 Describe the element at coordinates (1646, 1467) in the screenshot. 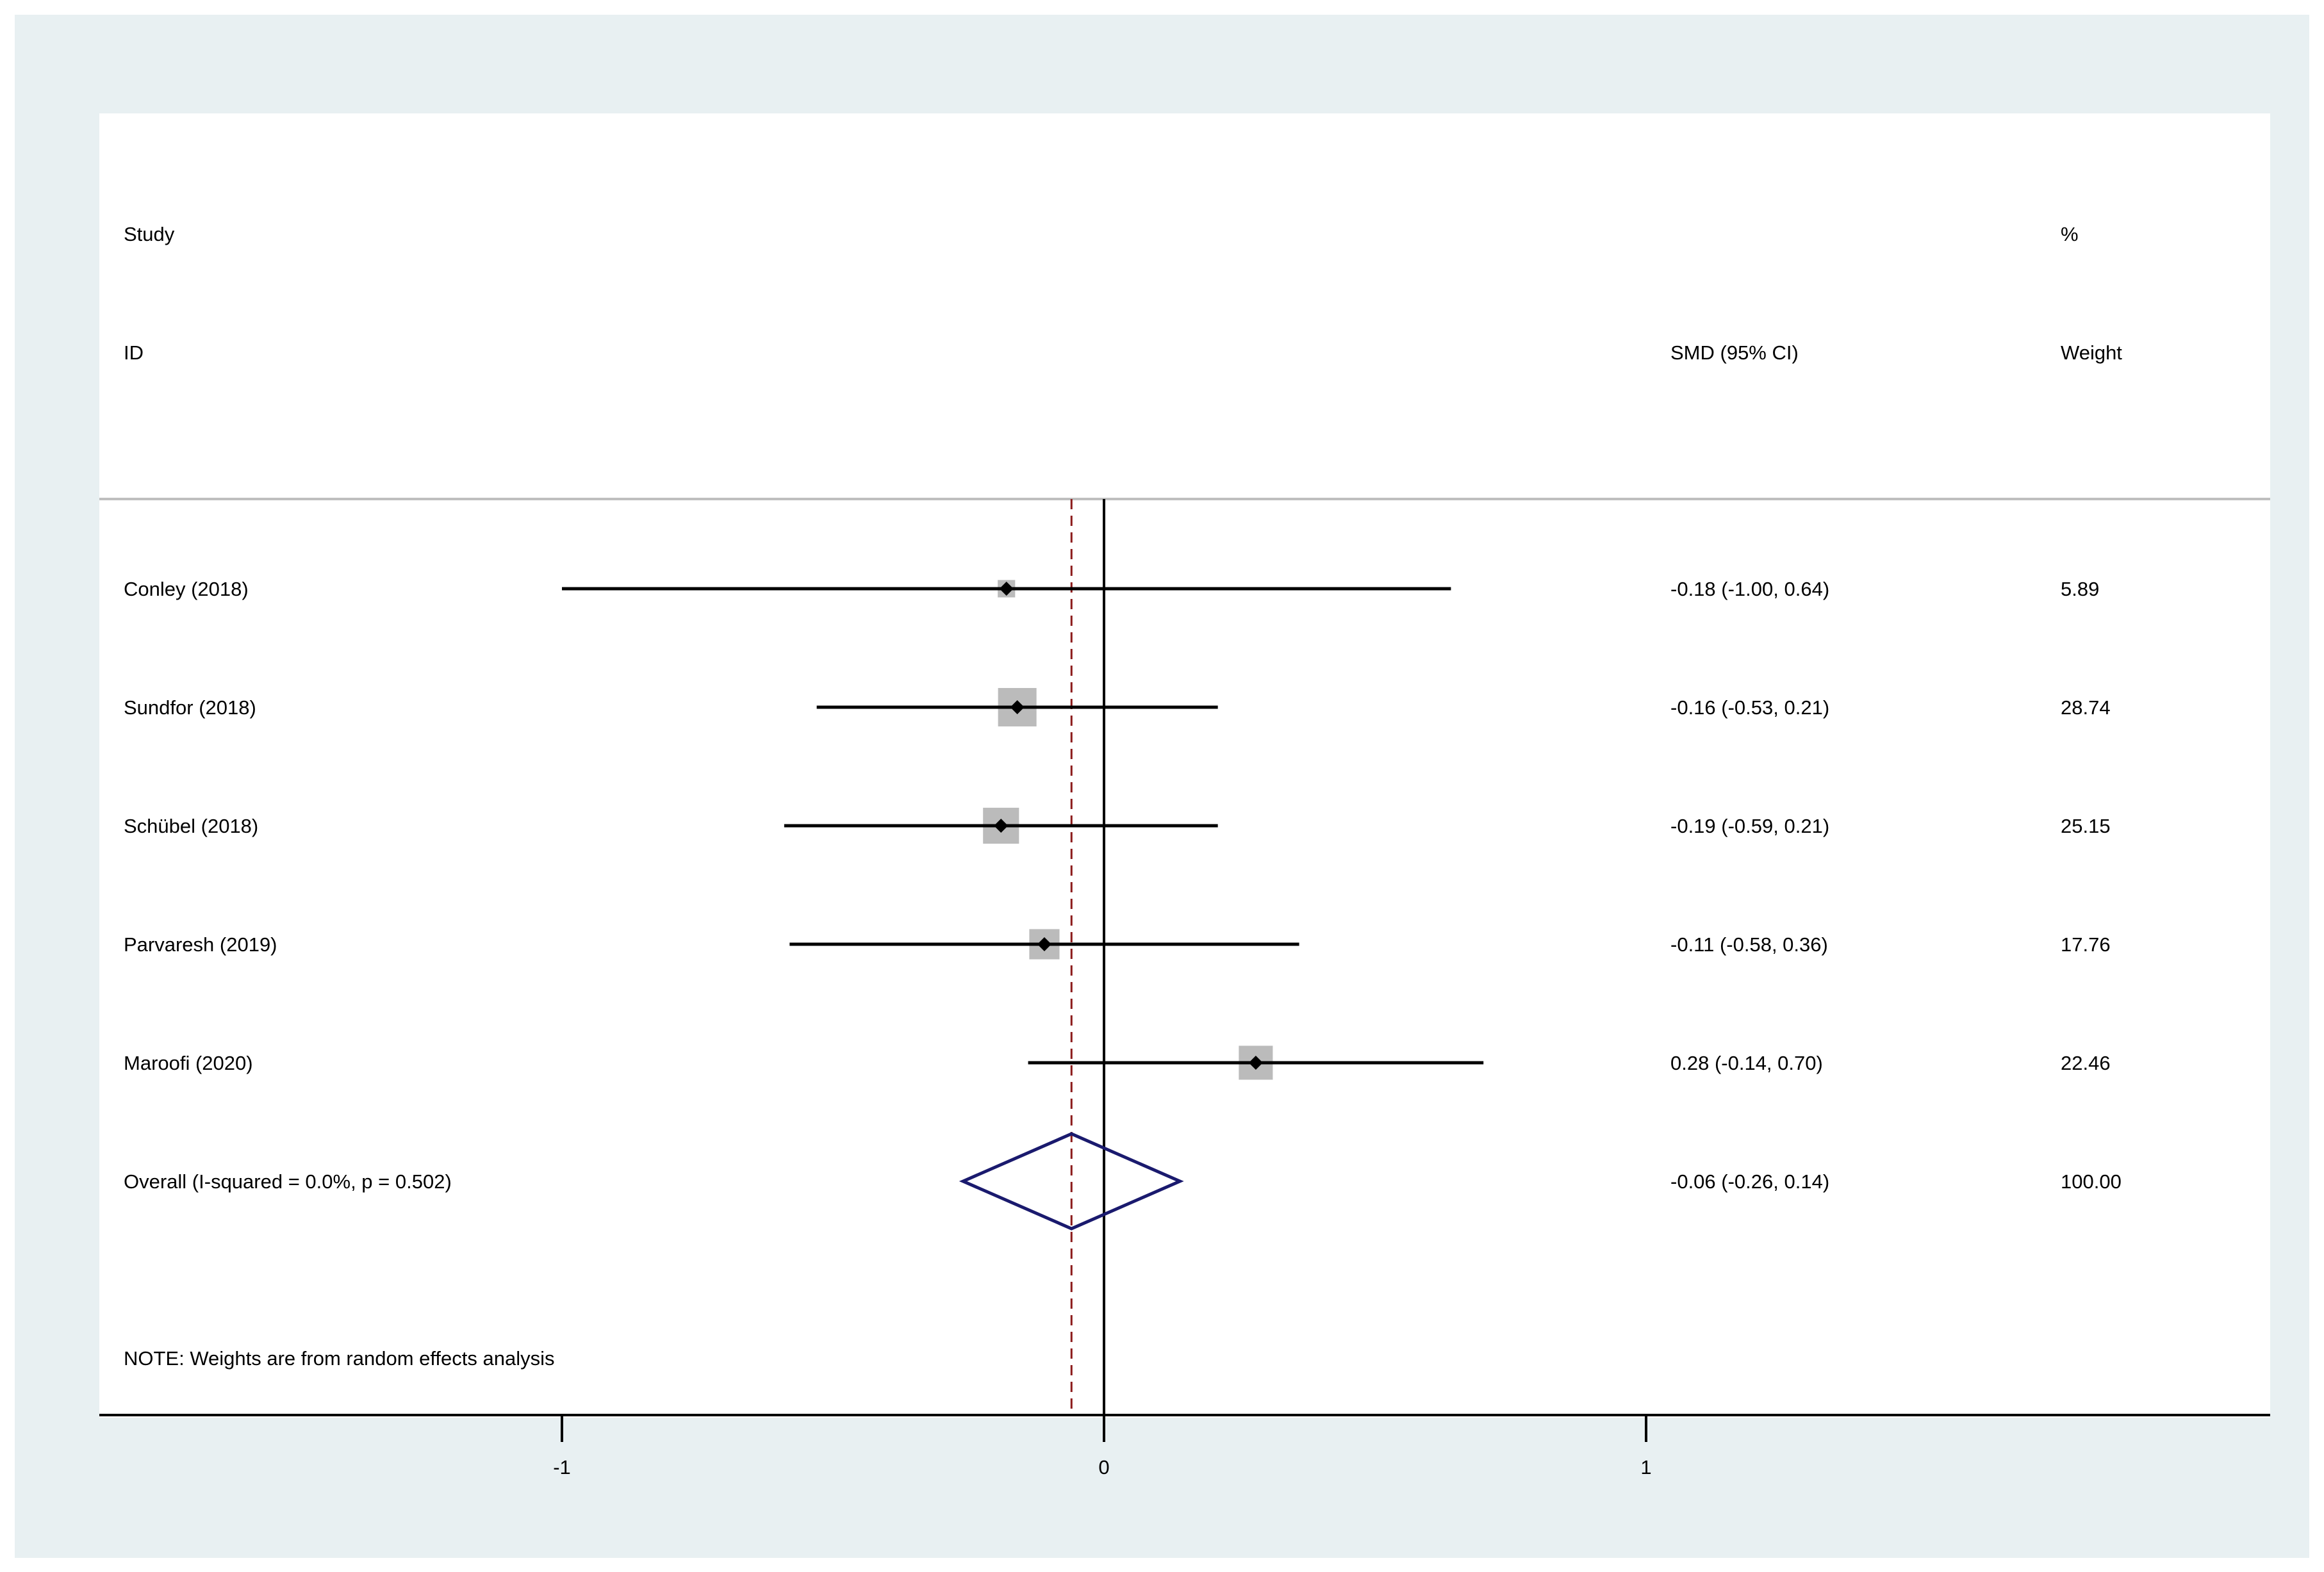

I see `x-tick-label: 1` at that location.